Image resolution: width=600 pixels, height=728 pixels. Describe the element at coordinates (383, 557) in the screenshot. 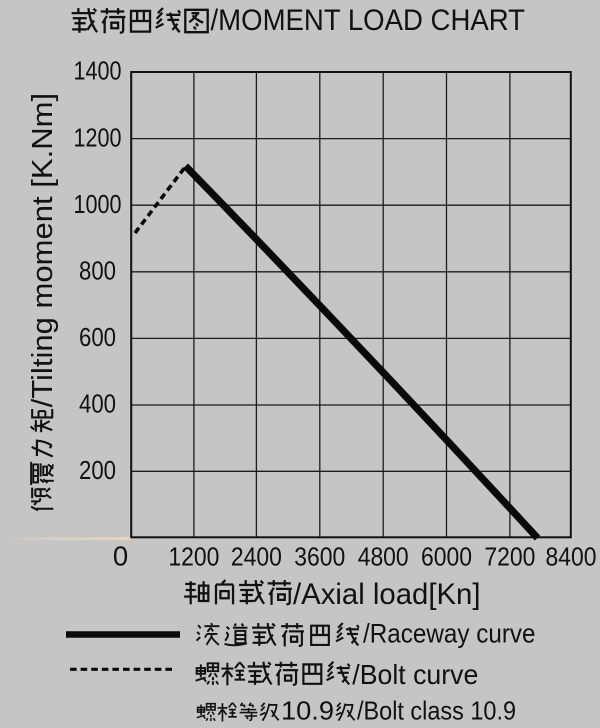

I see `svg-text: 4800` at that location.